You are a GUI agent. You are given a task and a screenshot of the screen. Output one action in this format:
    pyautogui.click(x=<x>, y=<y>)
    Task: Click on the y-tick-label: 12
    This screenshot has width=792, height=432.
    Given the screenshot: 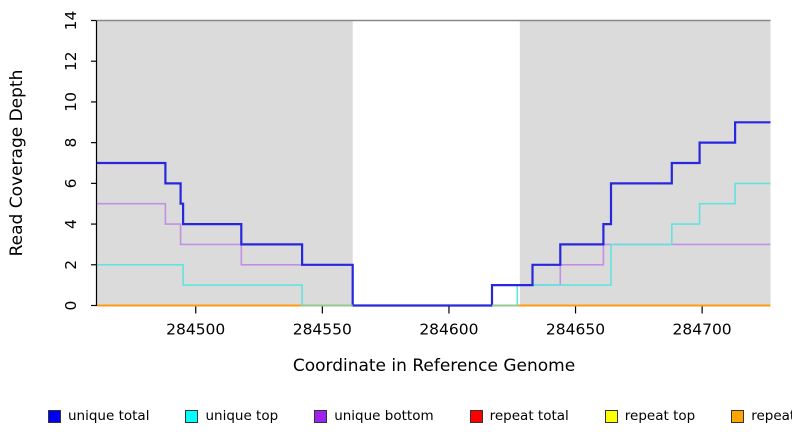 What is the action you would take?
    pyautogui.click(x=71, y=61)
    